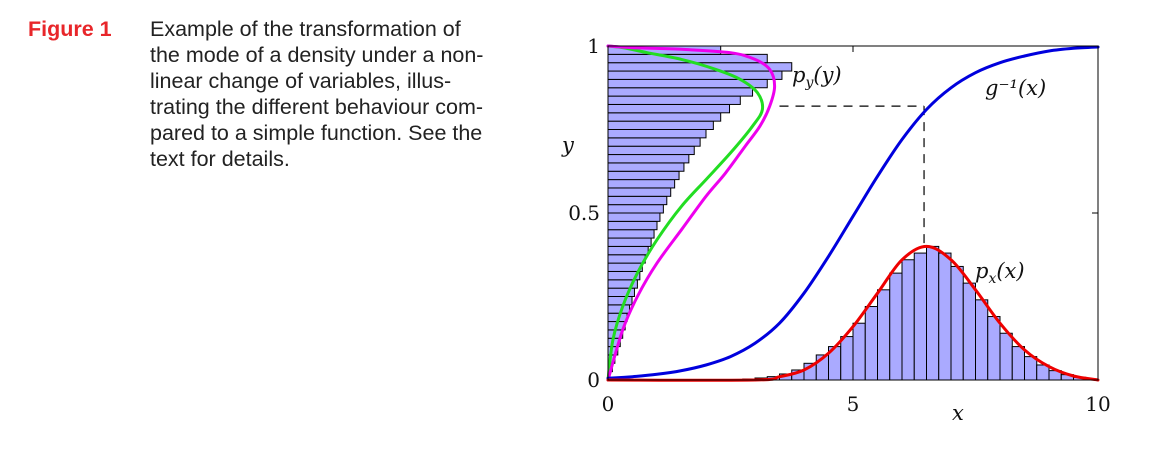  I want to click on px-label-p: p, so click(981, 271).